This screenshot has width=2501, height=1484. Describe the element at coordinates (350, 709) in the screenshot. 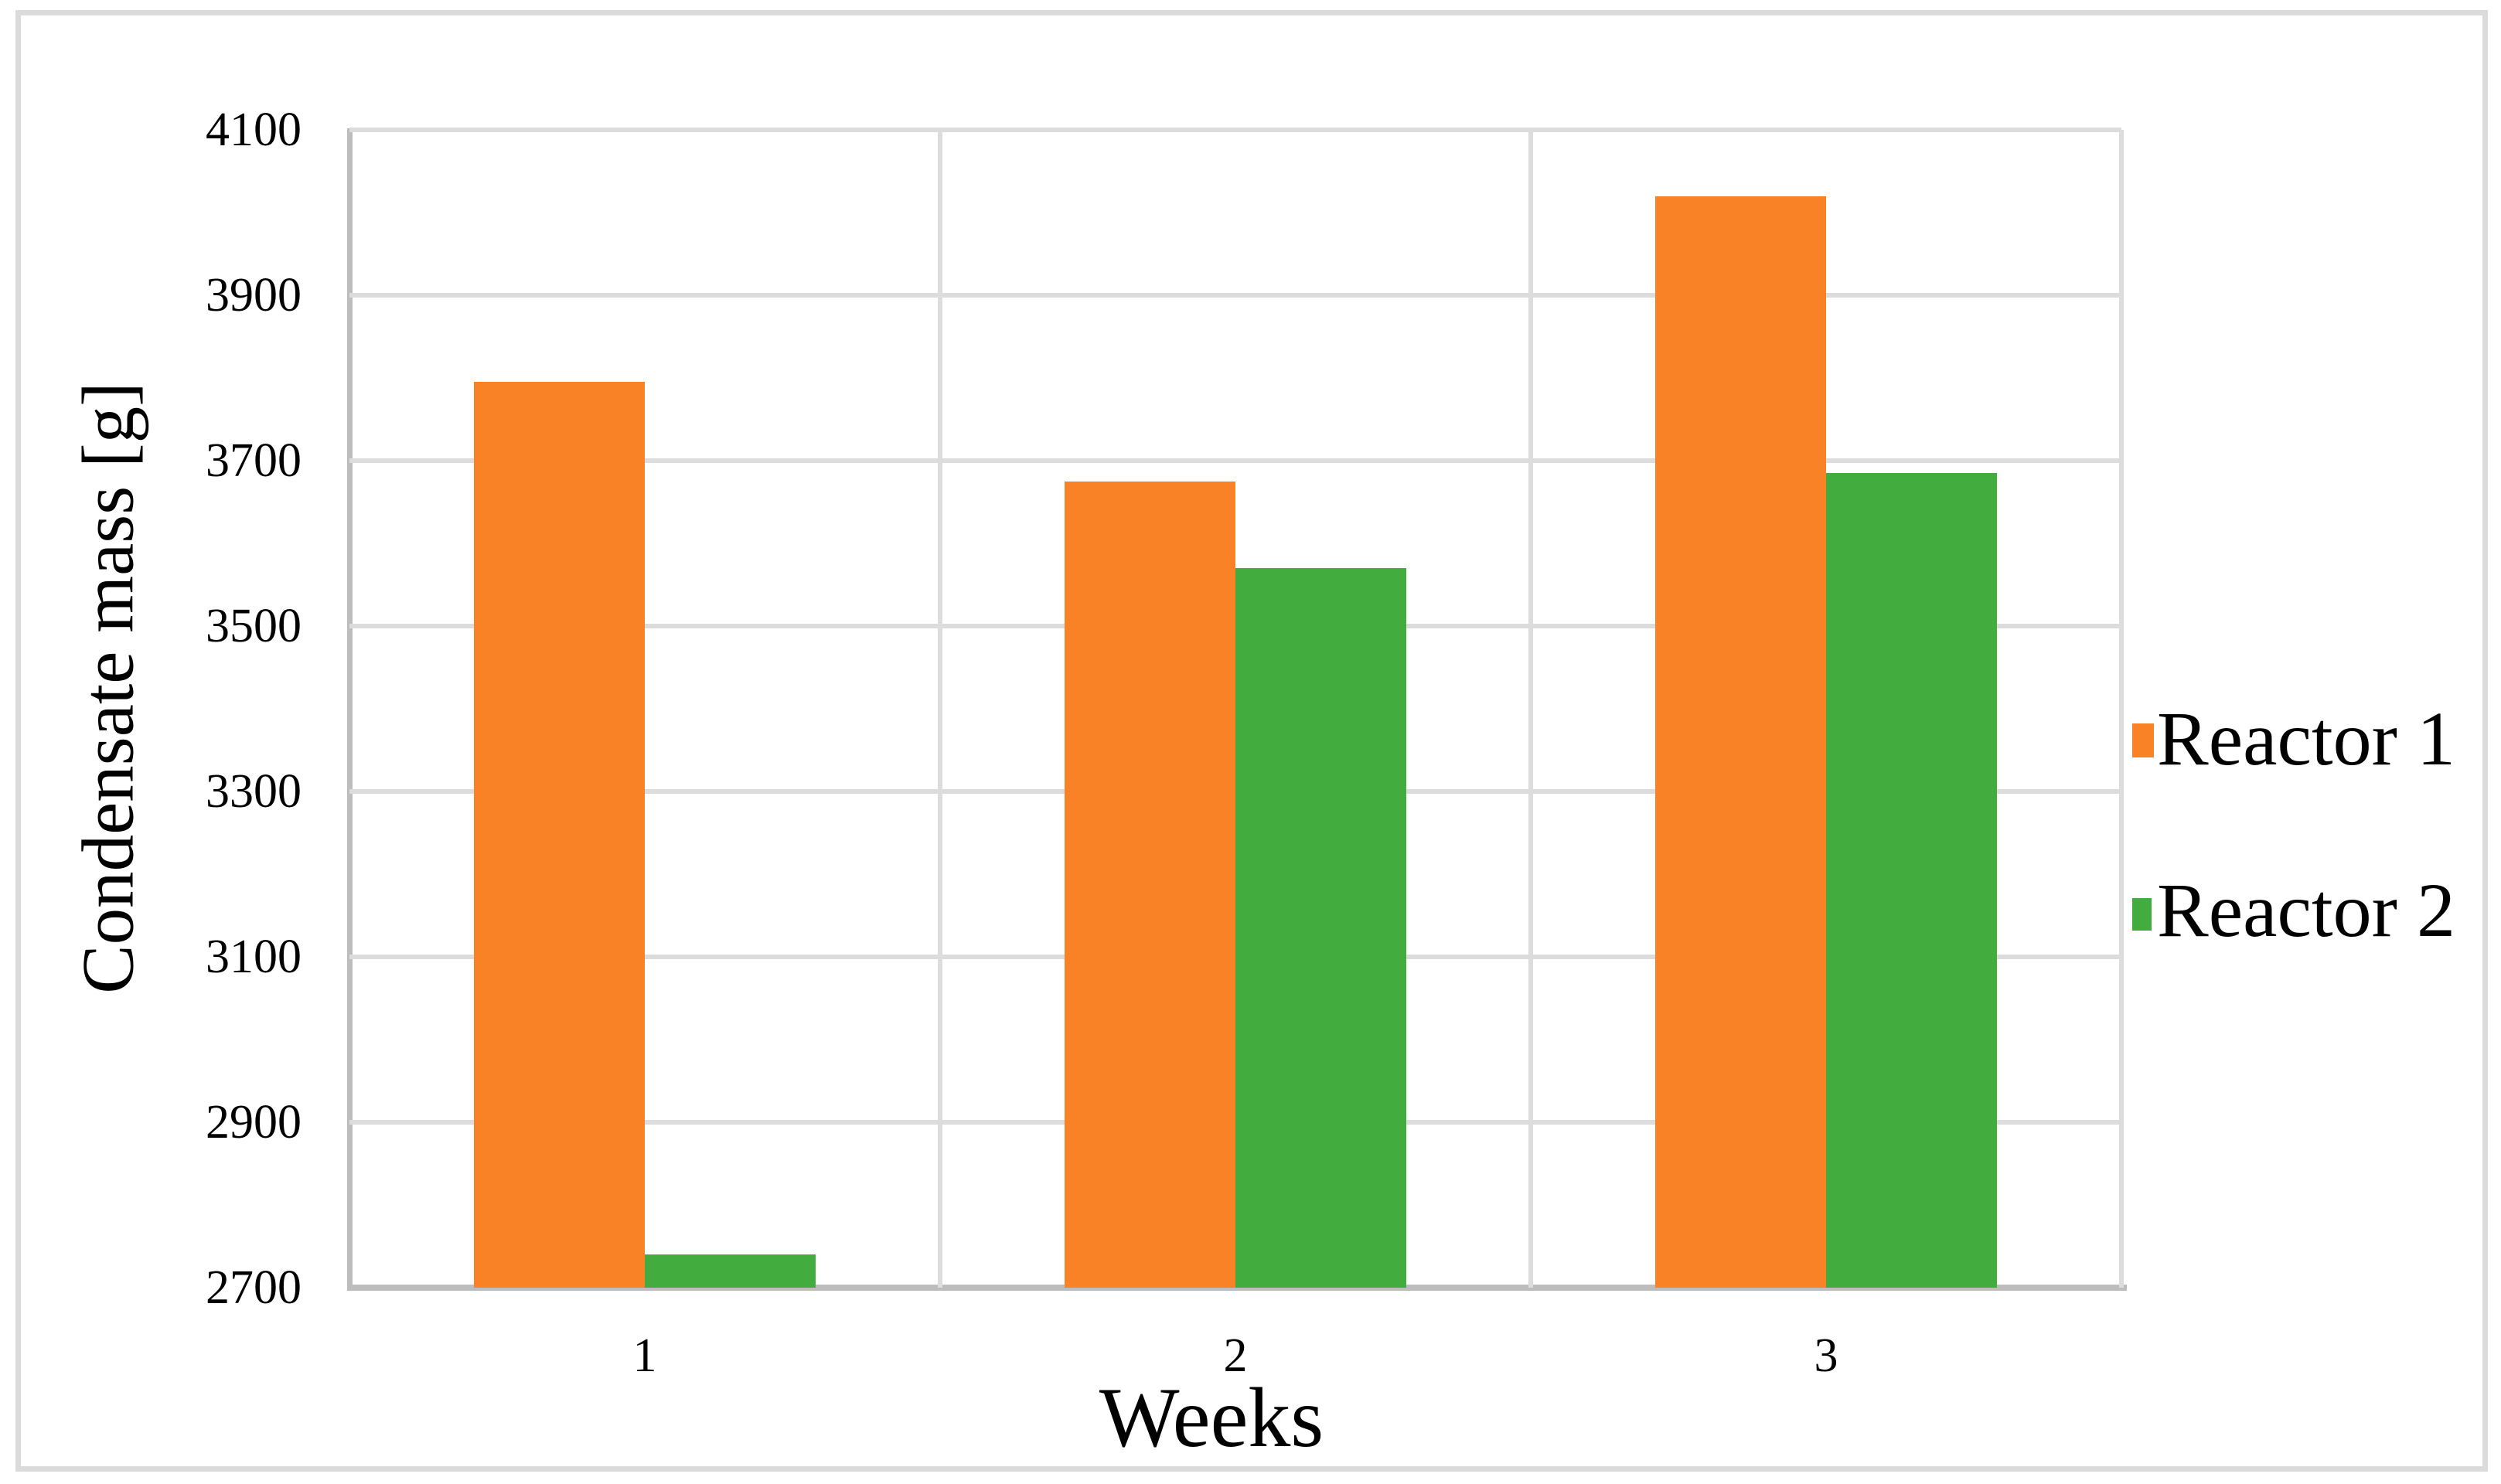

I see `y-axis-line` at that location.